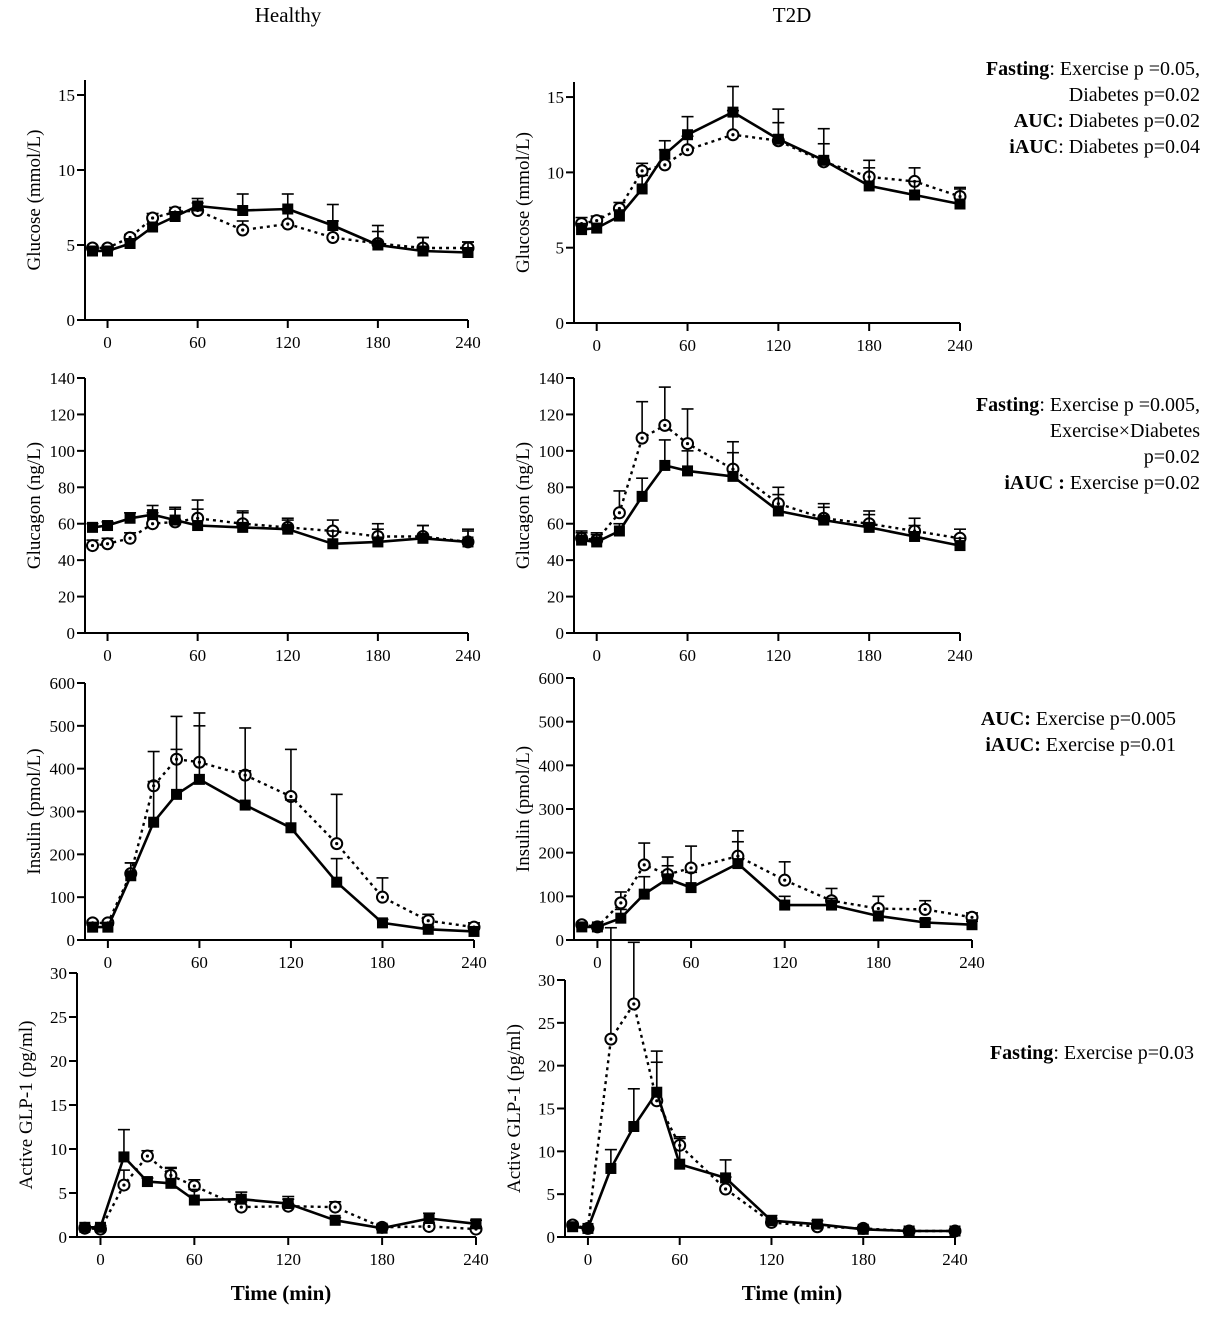  I want to click on stats-line: iAUC : Exercise p=0.02, so click(1102, 483).